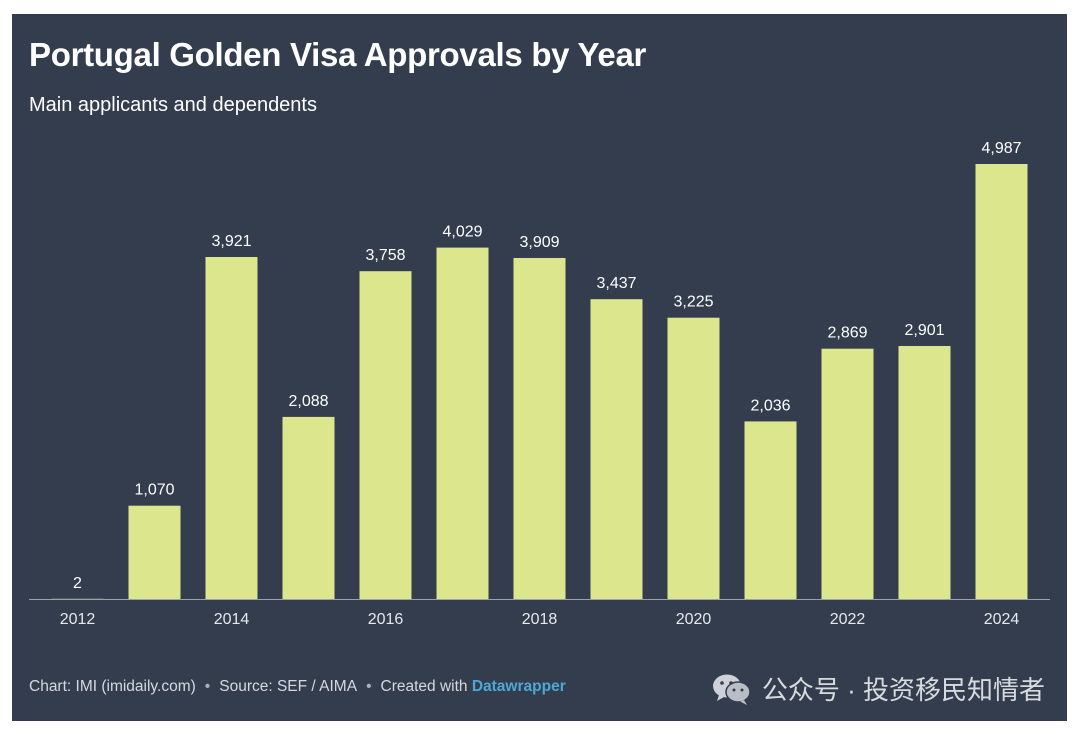 The height and width of the screenshot is (736, 1080). Describe the element at coordinates (173, 105) in the screenshot. I see `chart-subtitle: Main applicants and dependents` at that location.